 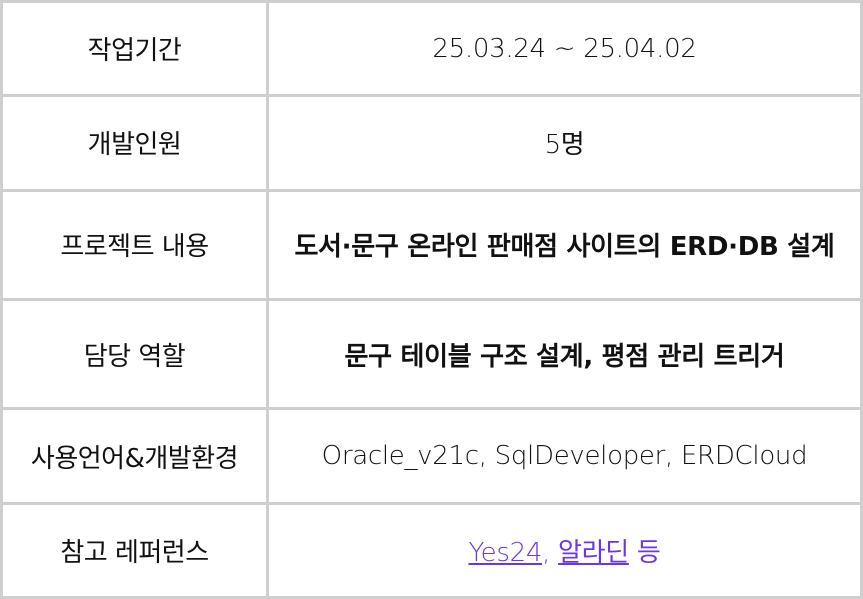 What do you see at coordinates (564, 49) in the screenshot?
I see `period-value: 25.03.24 ~ 25.04.02` at bounding box center [564, 49].